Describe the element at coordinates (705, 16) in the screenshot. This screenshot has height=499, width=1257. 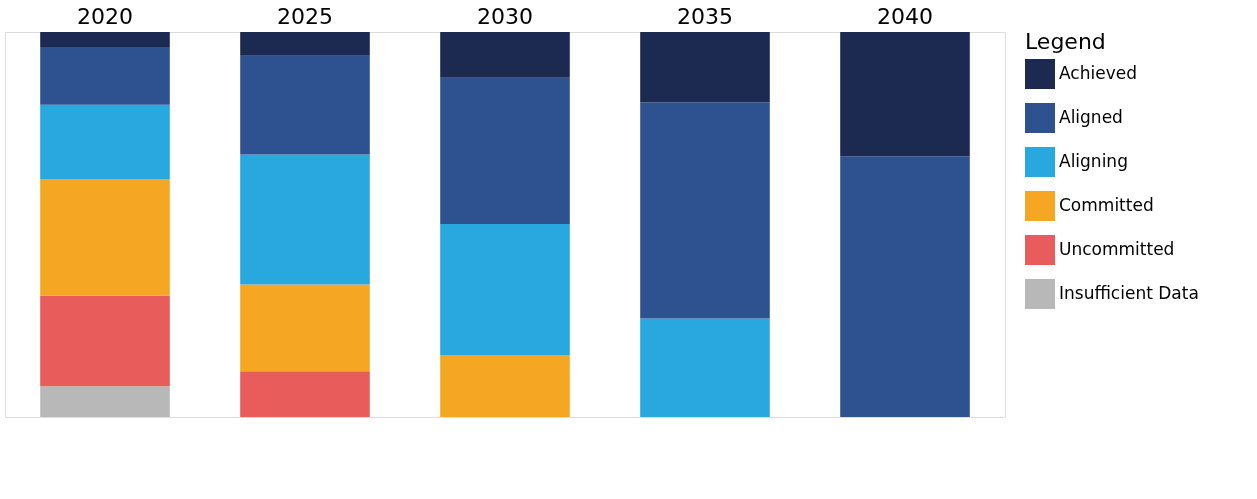
I see `x-tick-label: 2035` at that location.